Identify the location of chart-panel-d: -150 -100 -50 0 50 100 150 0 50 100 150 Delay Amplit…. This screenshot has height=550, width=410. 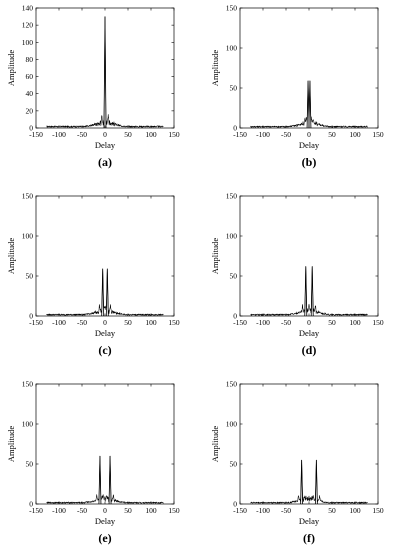
(297, 275).